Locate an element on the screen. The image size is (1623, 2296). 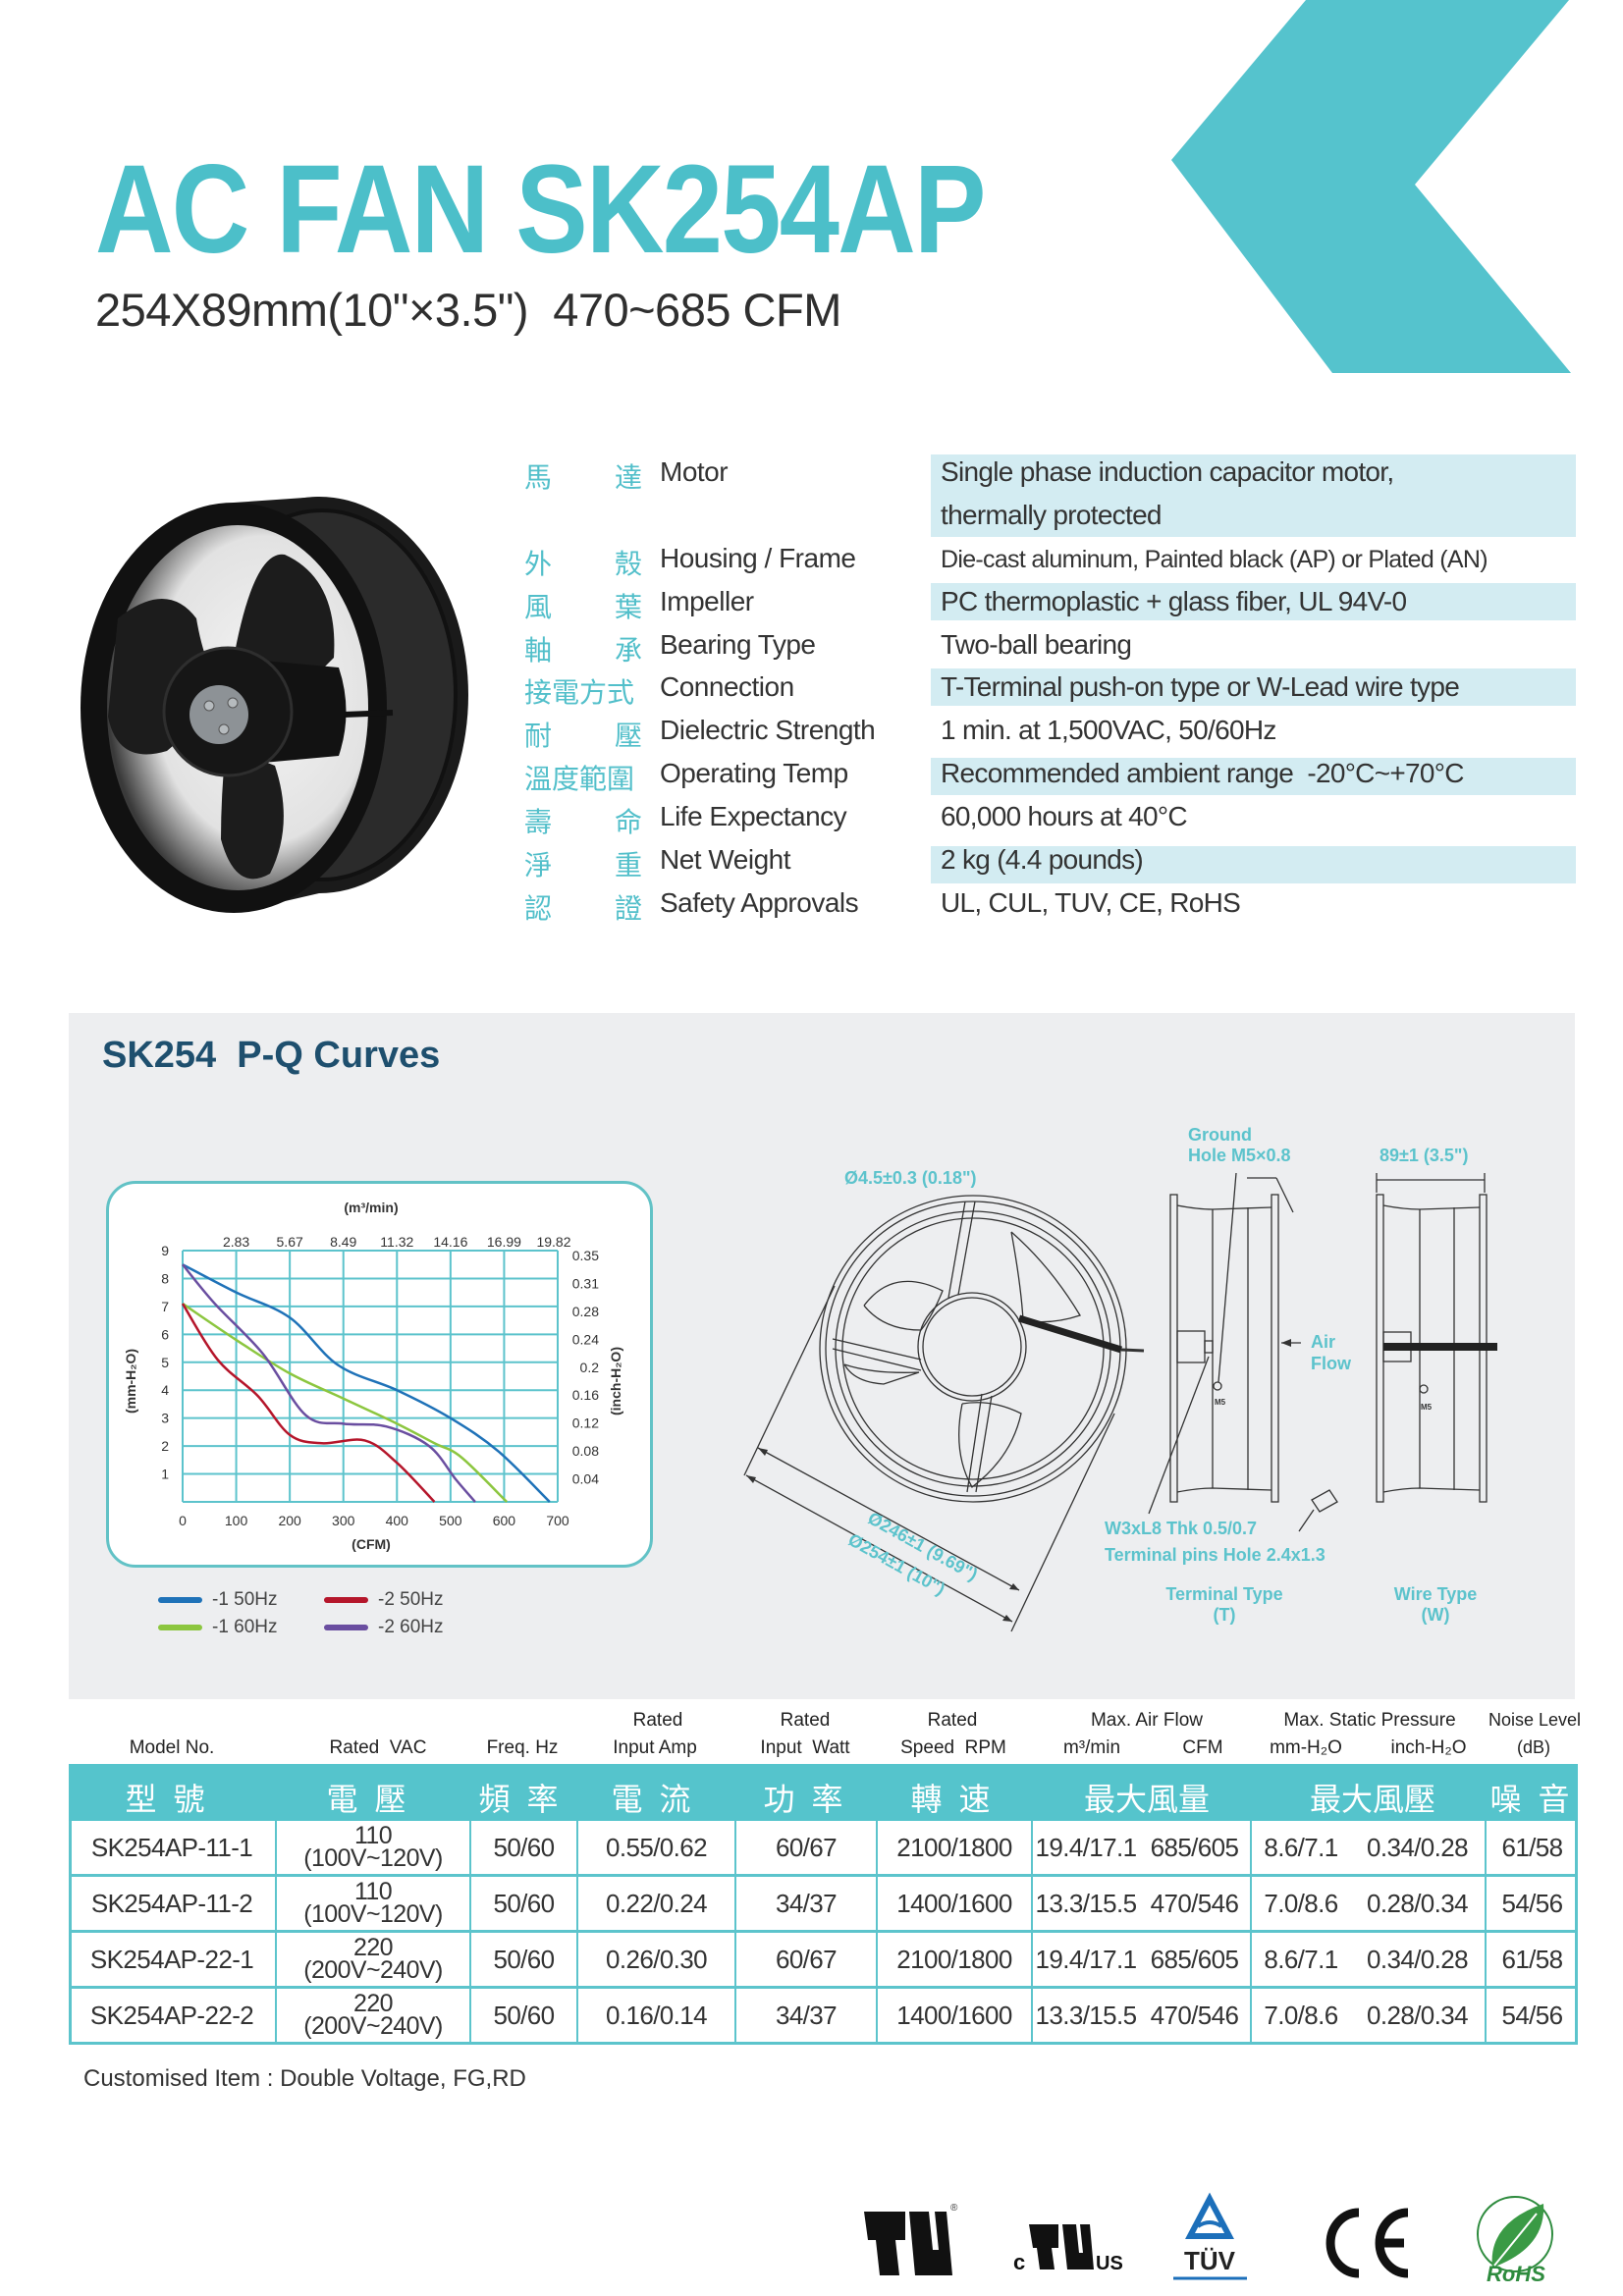
spec-value-life: 60,000 hours at 40°C is located at coordinates (1064, 816).